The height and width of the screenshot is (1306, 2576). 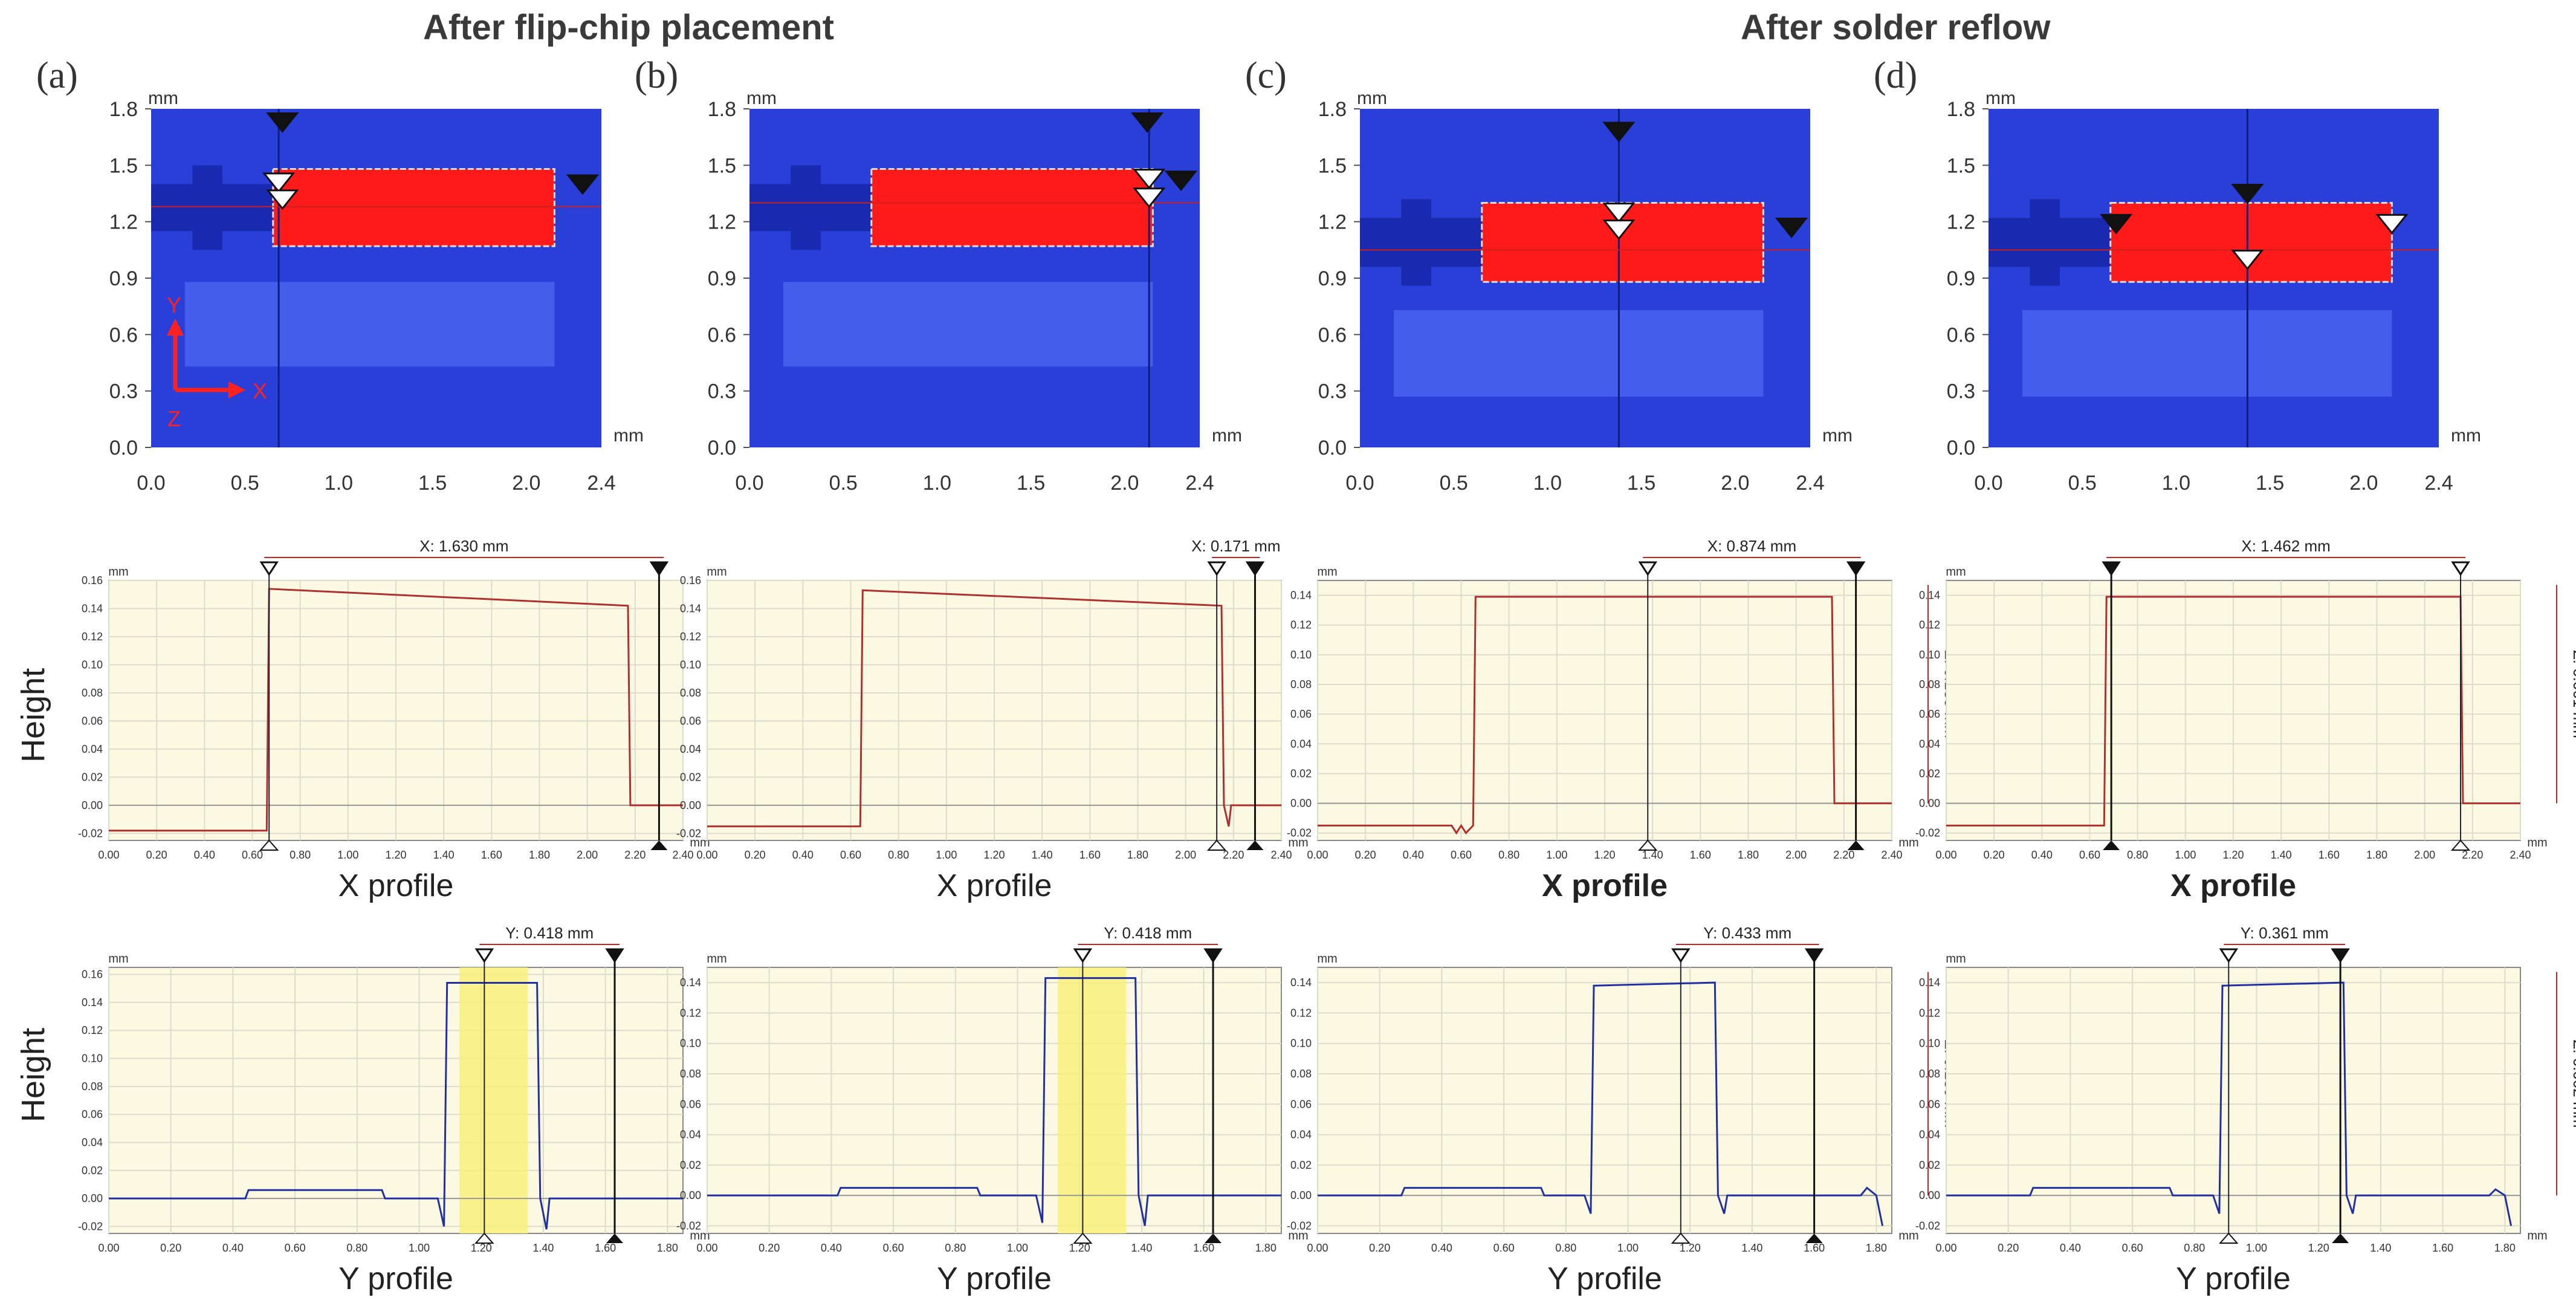 I want to click on map-ytick-d-5: 1.5, so click(x=1961, y=165).